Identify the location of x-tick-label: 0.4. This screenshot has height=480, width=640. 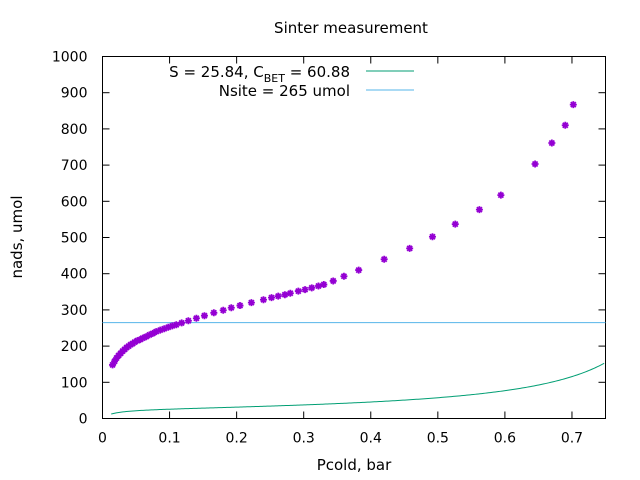
(371, 439).